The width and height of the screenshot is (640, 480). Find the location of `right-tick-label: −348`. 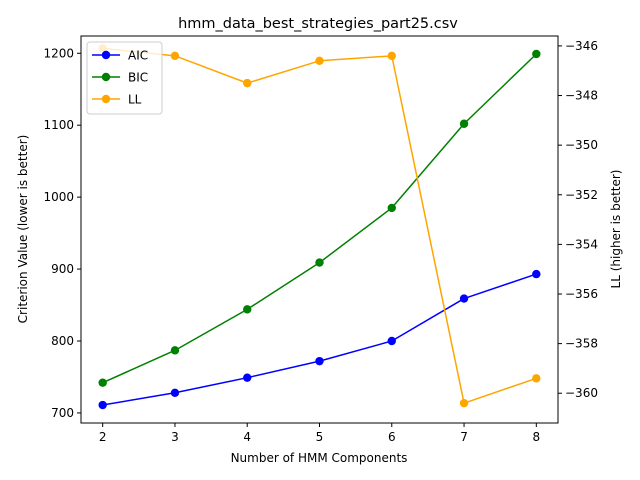

right-tick-label: −348 is located at coordinates (581, 96).